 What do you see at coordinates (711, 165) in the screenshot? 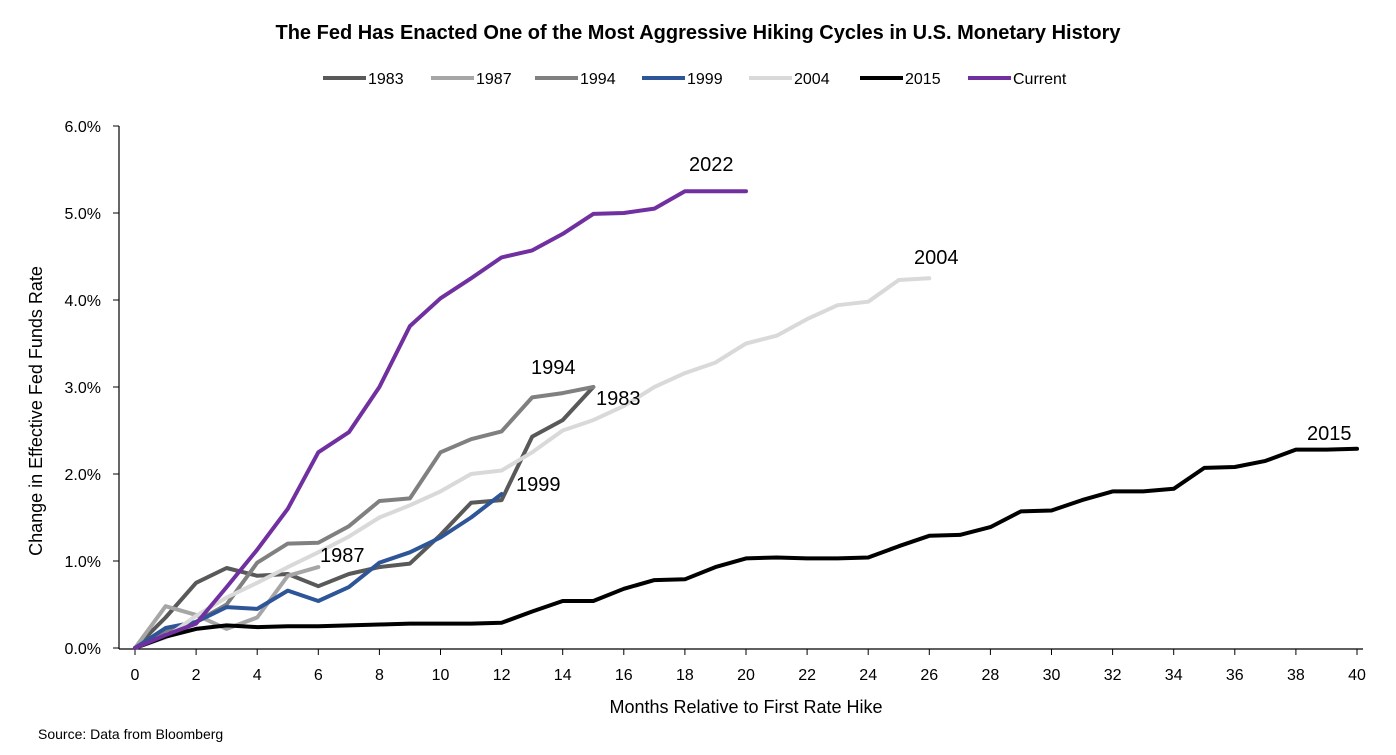
I see `series-annotation-2022: 2022` at bounding box center [711, 165].